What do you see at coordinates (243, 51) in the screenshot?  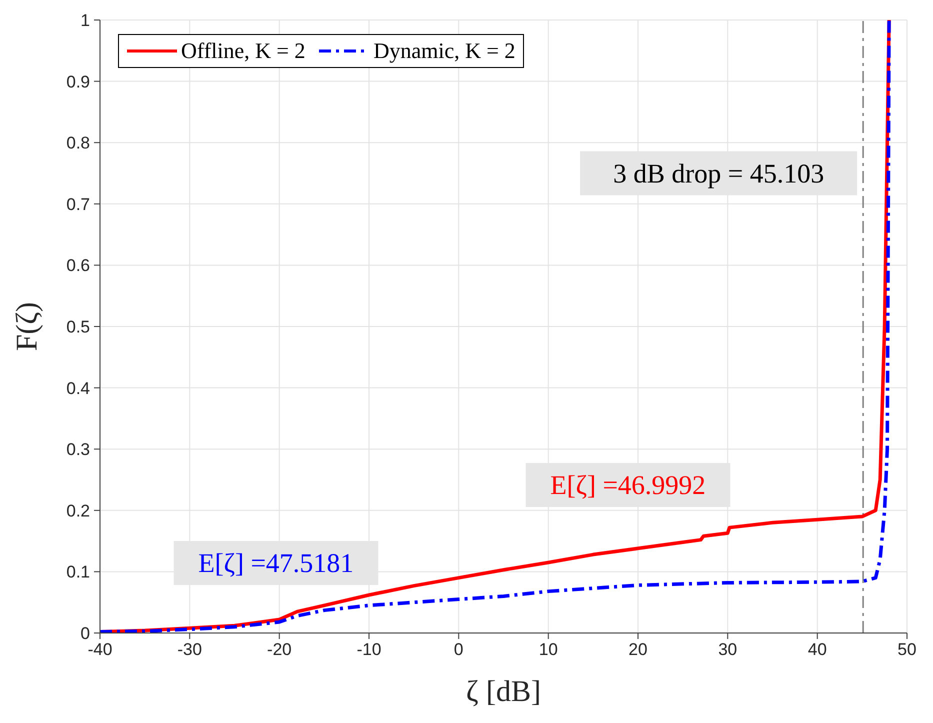 I see `legend-label: Offline, K = 2` at bounding box center [243, 51].